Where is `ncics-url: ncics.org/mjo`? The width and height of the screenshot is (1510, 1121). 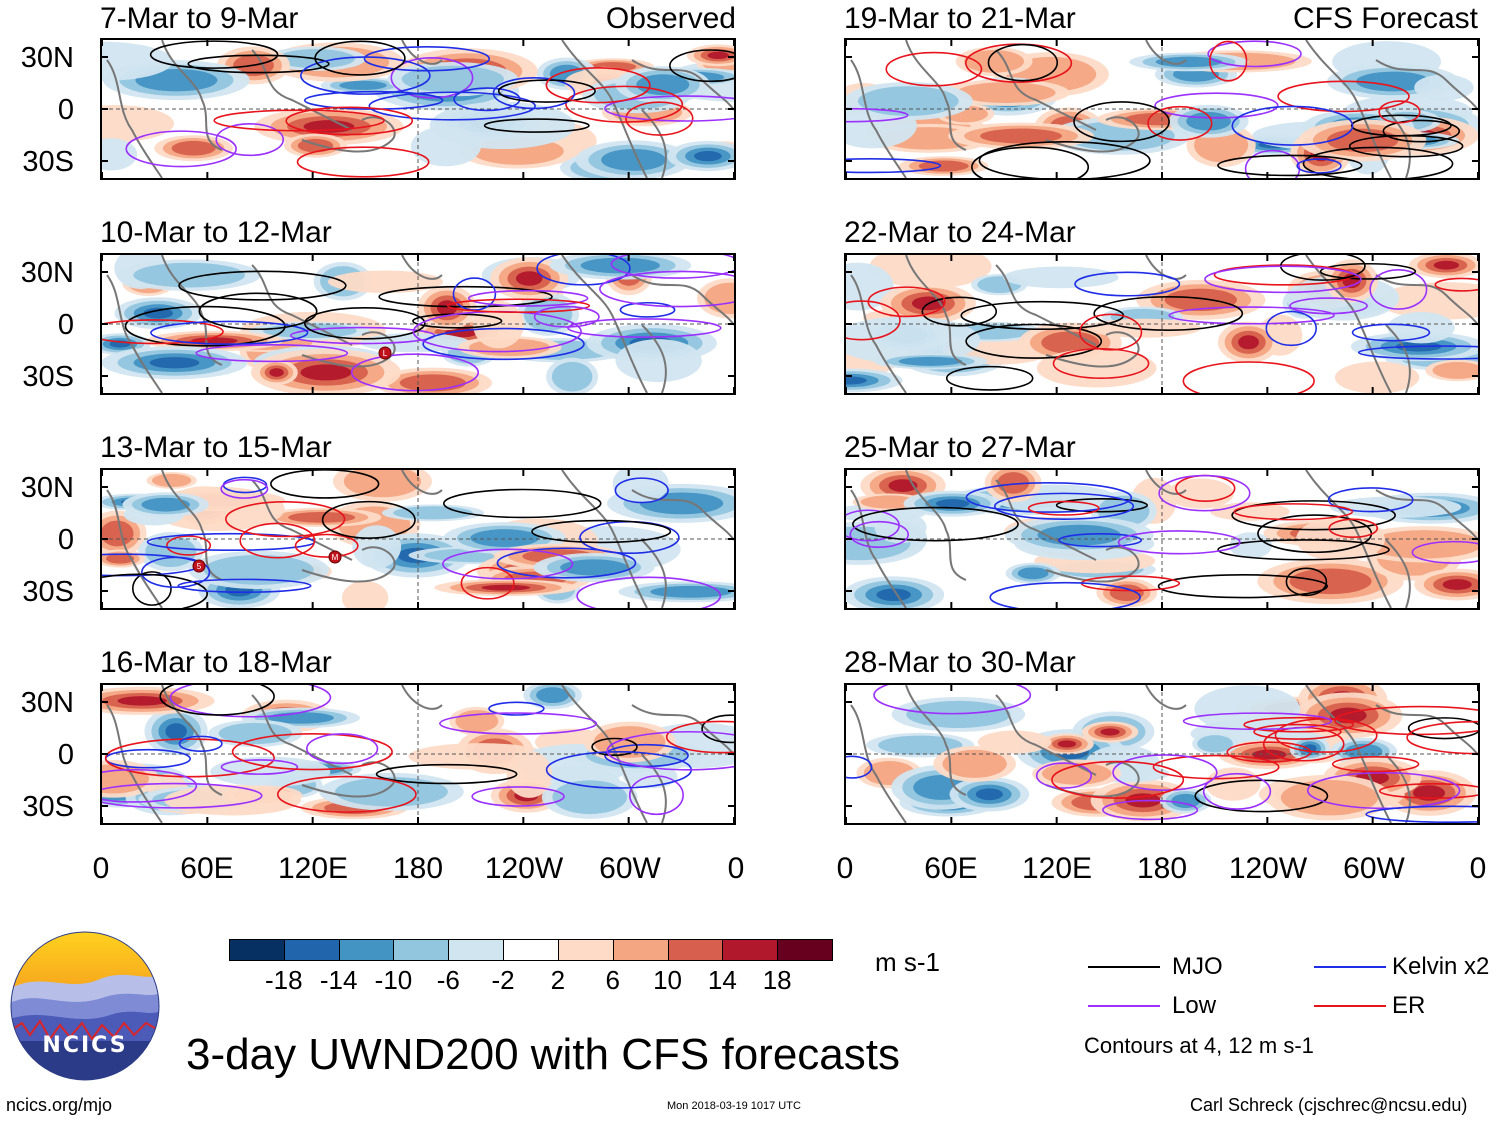
ncics-url: ncics.org/mjo is located at coordinates (59, 1105).